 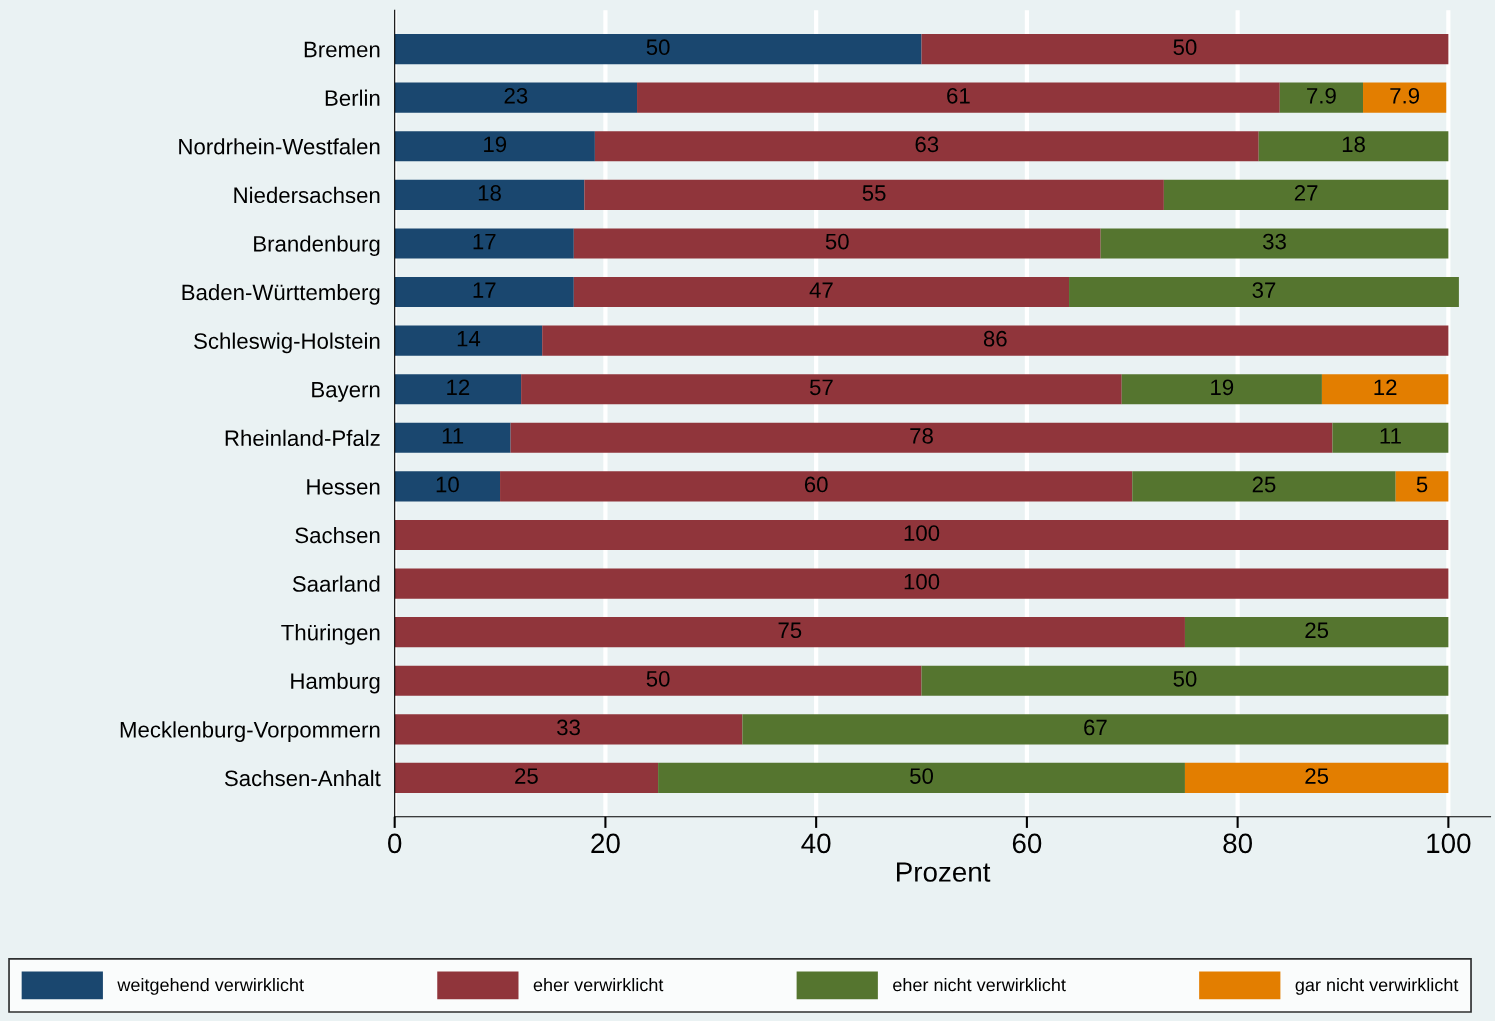 I want to click on data-label: 61, so click(x=958, y=95).